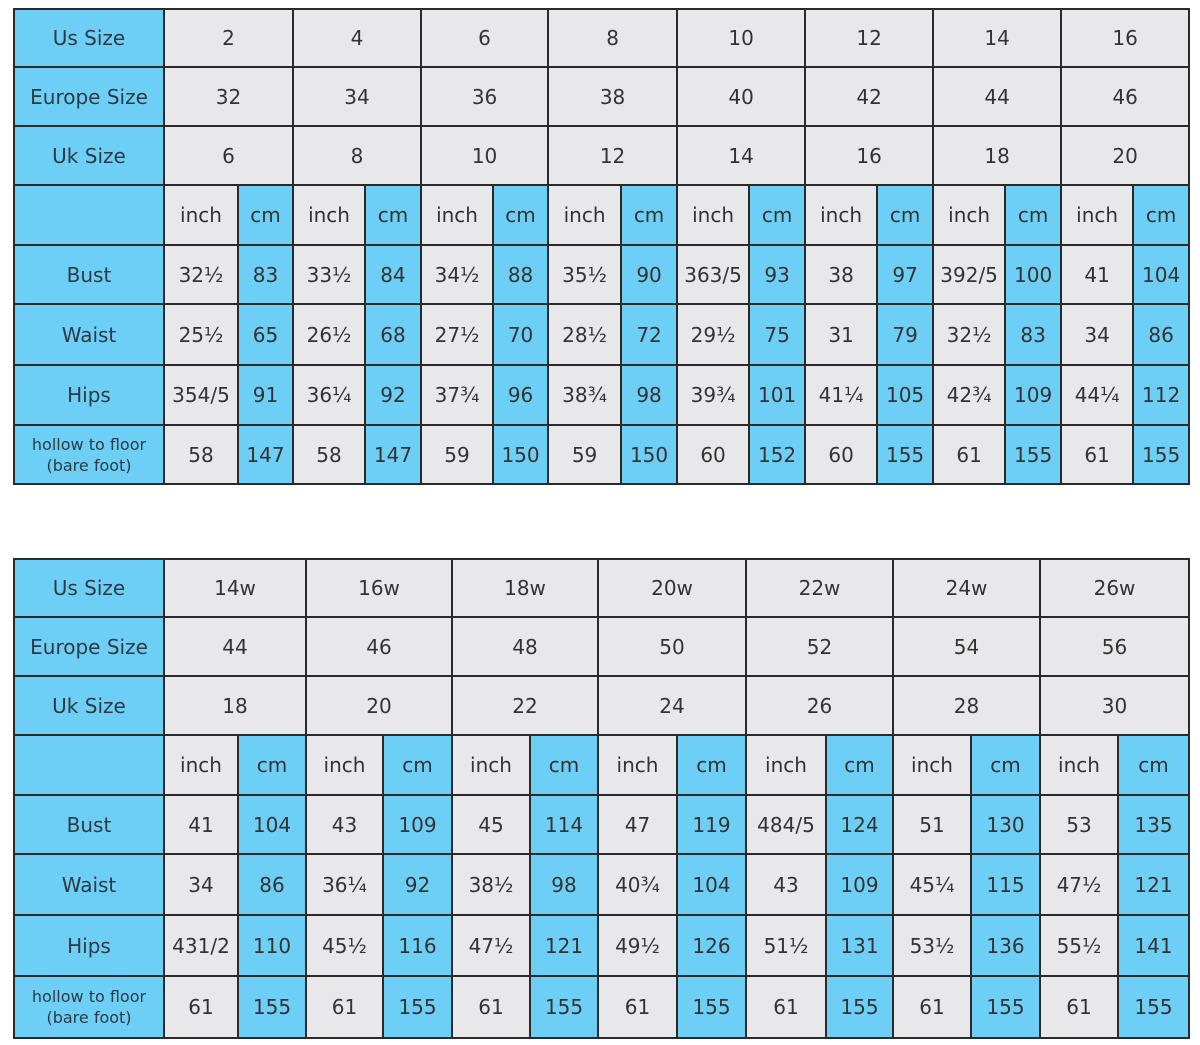  I want to click on cm-value: 86, so click(1161, 334).